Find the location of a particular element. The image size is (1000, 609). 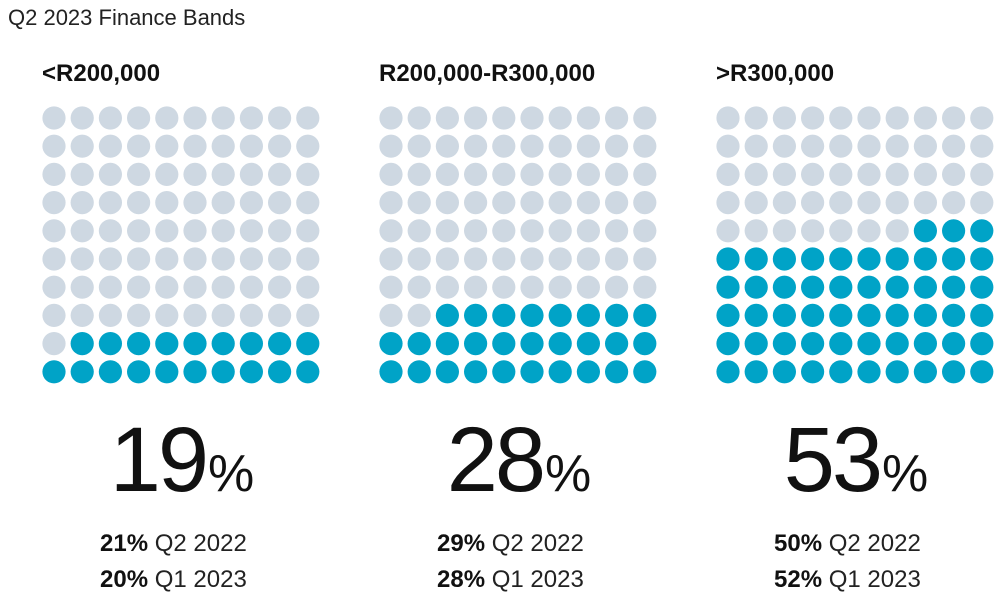

share-value: 19% is located at coordinates (182, 460).